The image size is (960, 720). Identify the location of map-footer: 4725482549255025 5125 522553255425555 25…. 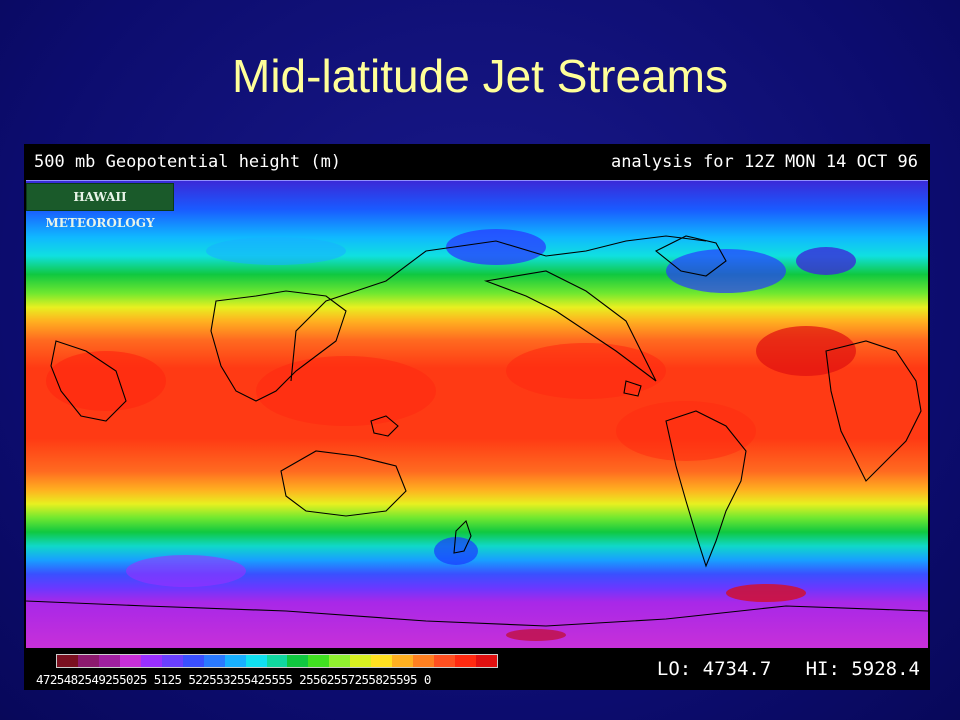
(477, 669).